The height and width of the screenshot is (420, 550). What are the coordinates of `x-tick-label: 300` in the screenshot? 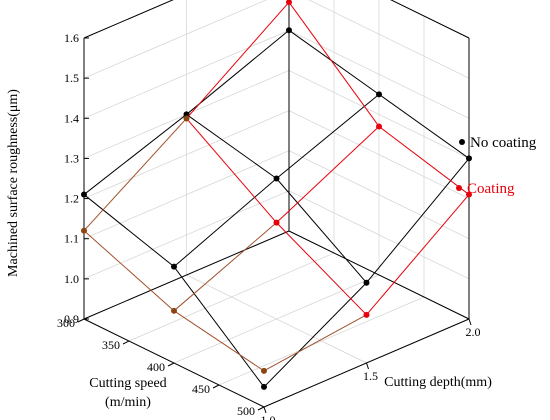 It's located at (66, 323).